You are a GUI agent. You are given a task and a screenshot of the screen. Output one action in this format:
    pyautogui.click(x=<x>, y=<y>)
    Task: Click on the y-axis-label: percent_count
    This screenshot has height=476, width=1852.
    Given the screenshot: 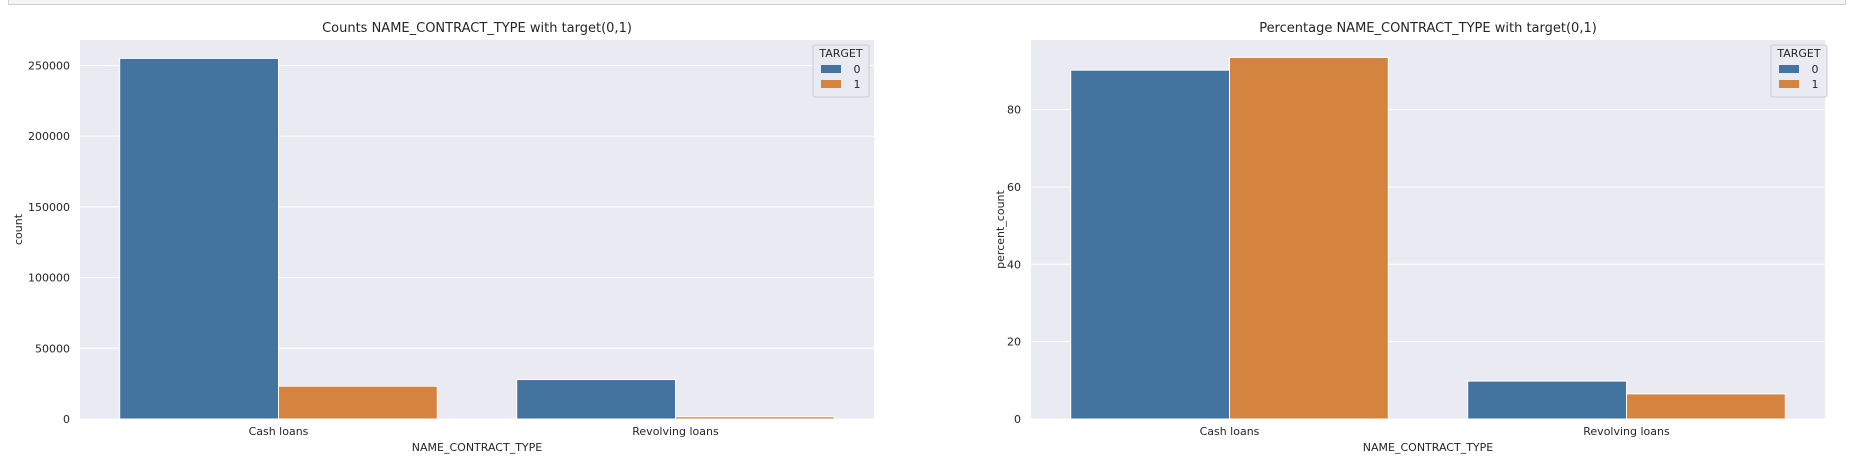 What is the action you would take?
    pyautogui.click(x=1000, y=228)
    